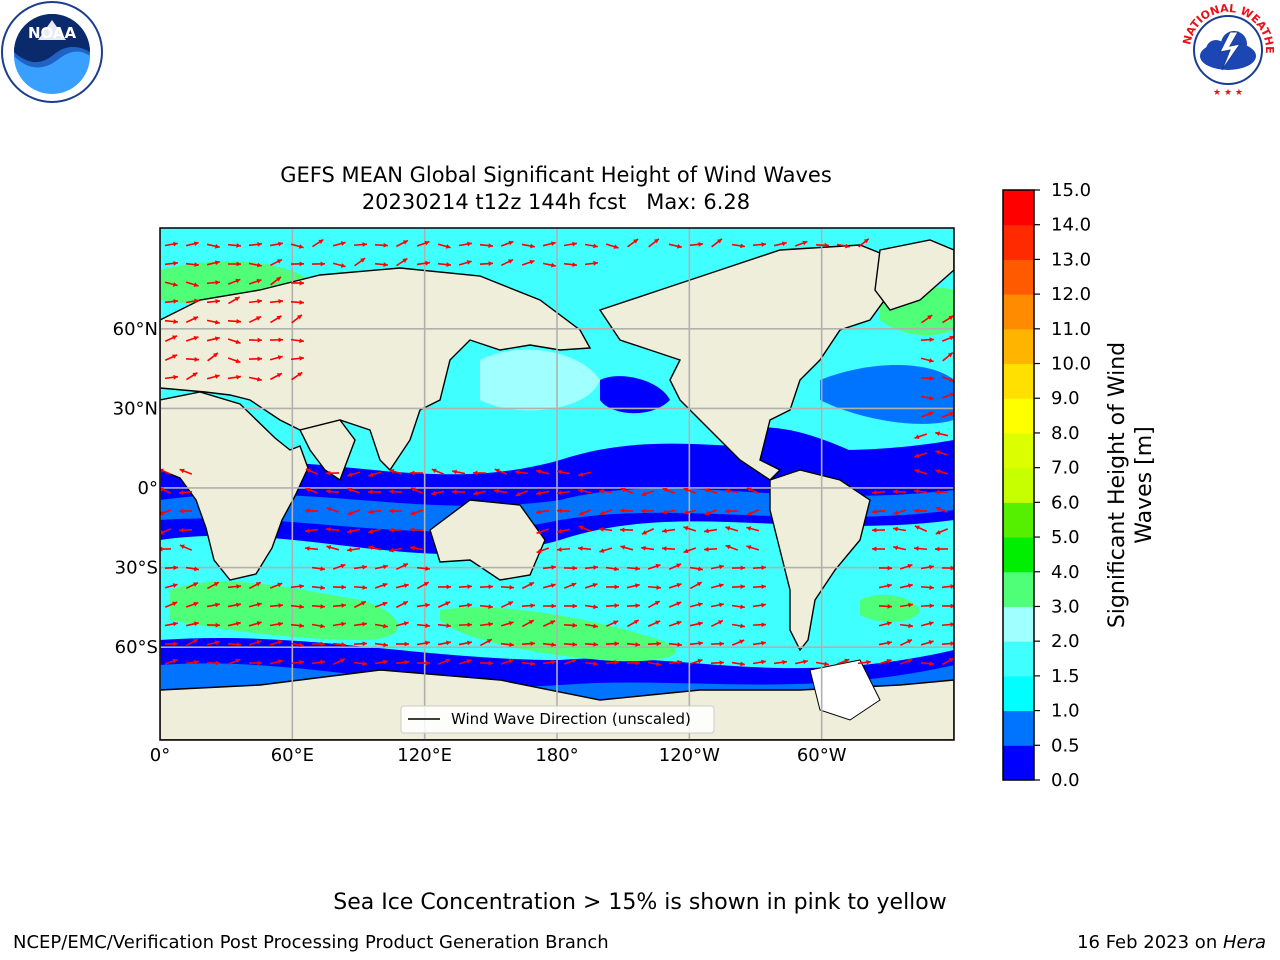 Image resolution: width=1280 pixels, height=960 pixels. What do you see at coordinates (1071, 294) in the screenshot?
I see `colorbar-tick-label: 12.0` at bounding box center [1071, 294].